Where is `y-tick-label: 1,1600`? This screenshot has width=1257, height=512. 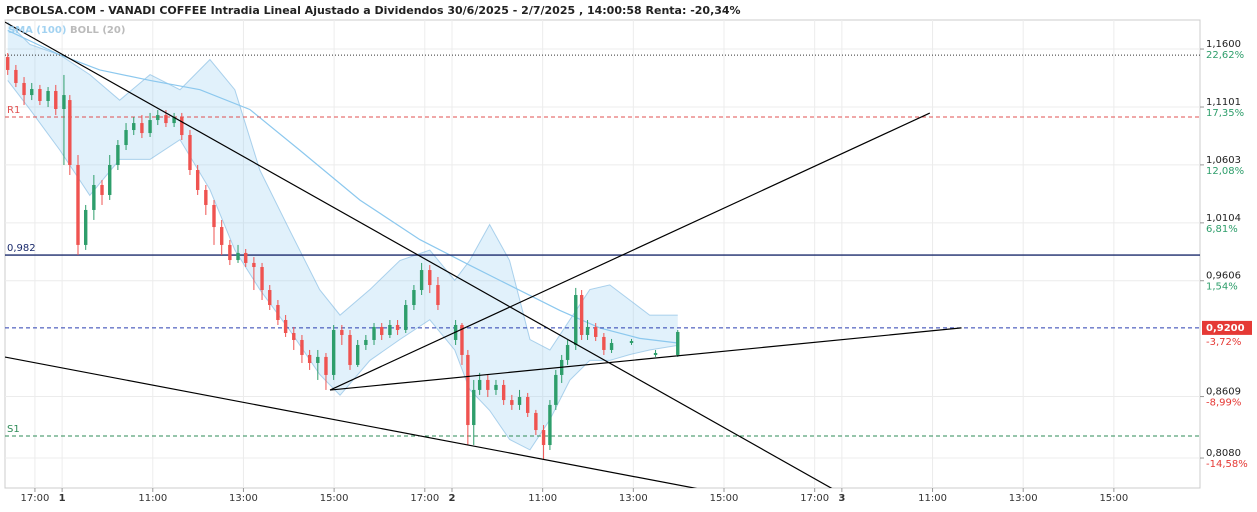
y-tick-label: 1,1600 is located at coordinates (1223, 44).